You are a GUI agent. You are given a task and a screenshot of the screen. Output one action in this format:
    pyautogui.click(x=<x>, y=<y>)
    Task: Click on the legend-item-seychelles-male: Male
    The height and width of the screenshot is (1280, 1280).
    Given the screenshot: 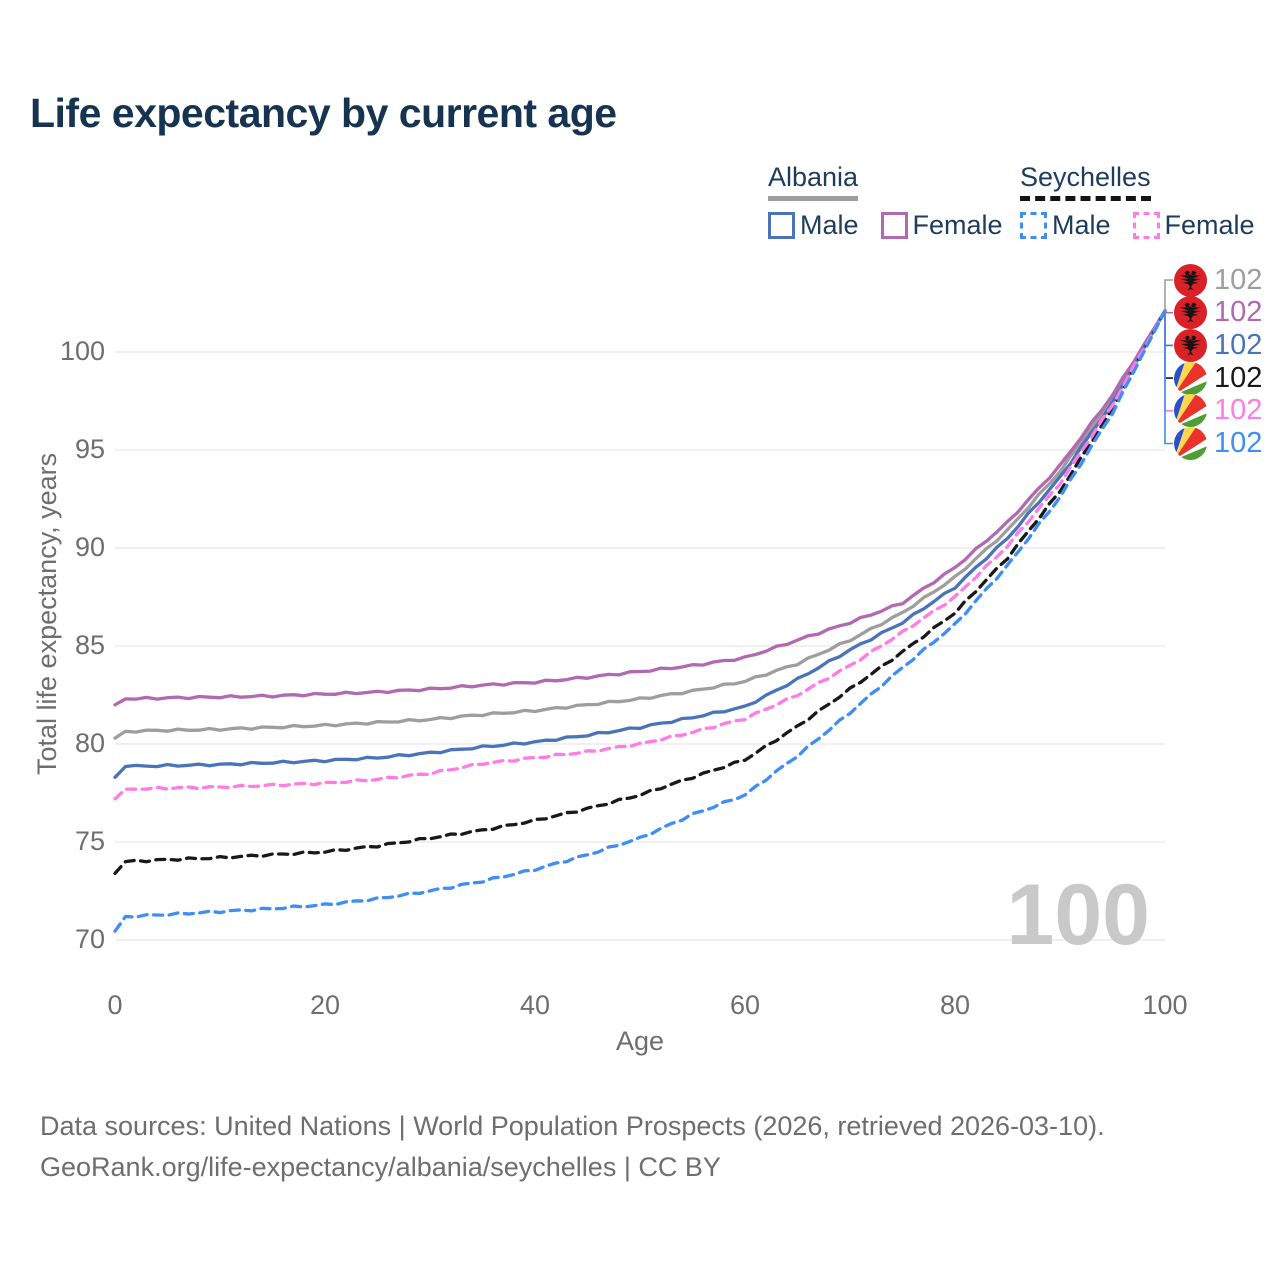 What is the action you would take?
    pyautogui.click(x=1065, y=225)
    